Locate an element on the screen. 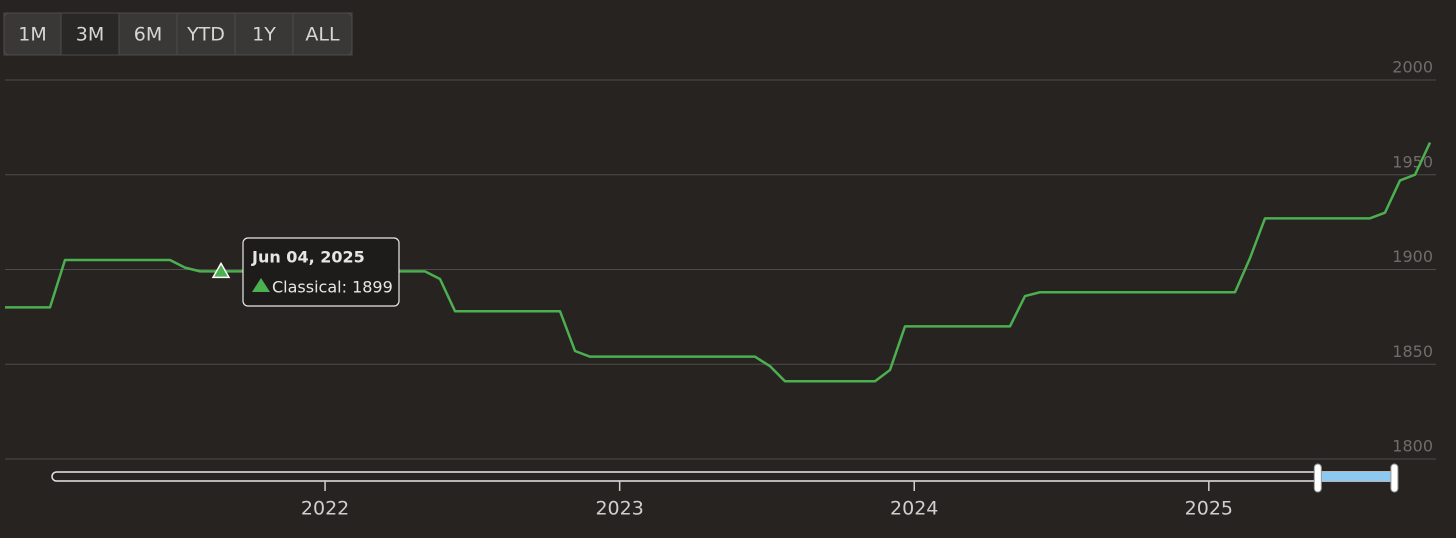 The width and height of the screenshot is (1456, 538). range-button-label: 1Y is located at coordinates (264, 35).